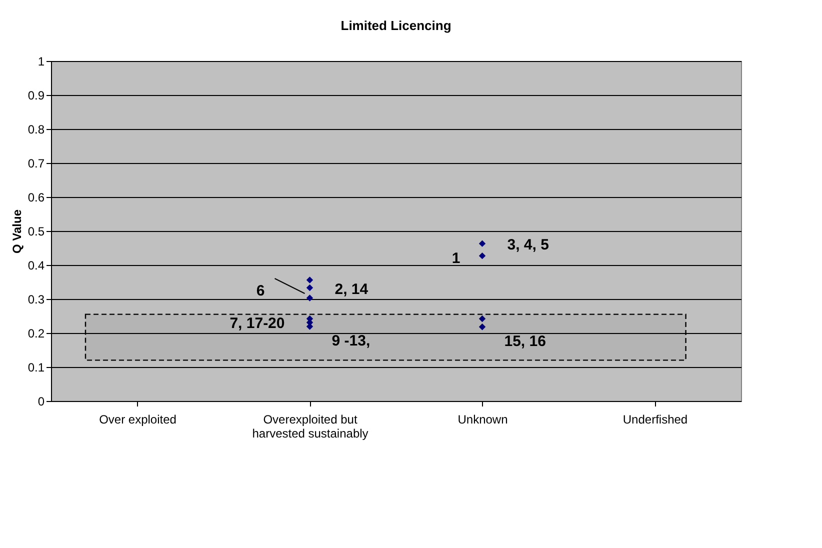 This screenshot has height=548, width=822. Describe the element at coordinates (36, 367) in the screenshot. I see `y-tick-label: 0.1` at that location.